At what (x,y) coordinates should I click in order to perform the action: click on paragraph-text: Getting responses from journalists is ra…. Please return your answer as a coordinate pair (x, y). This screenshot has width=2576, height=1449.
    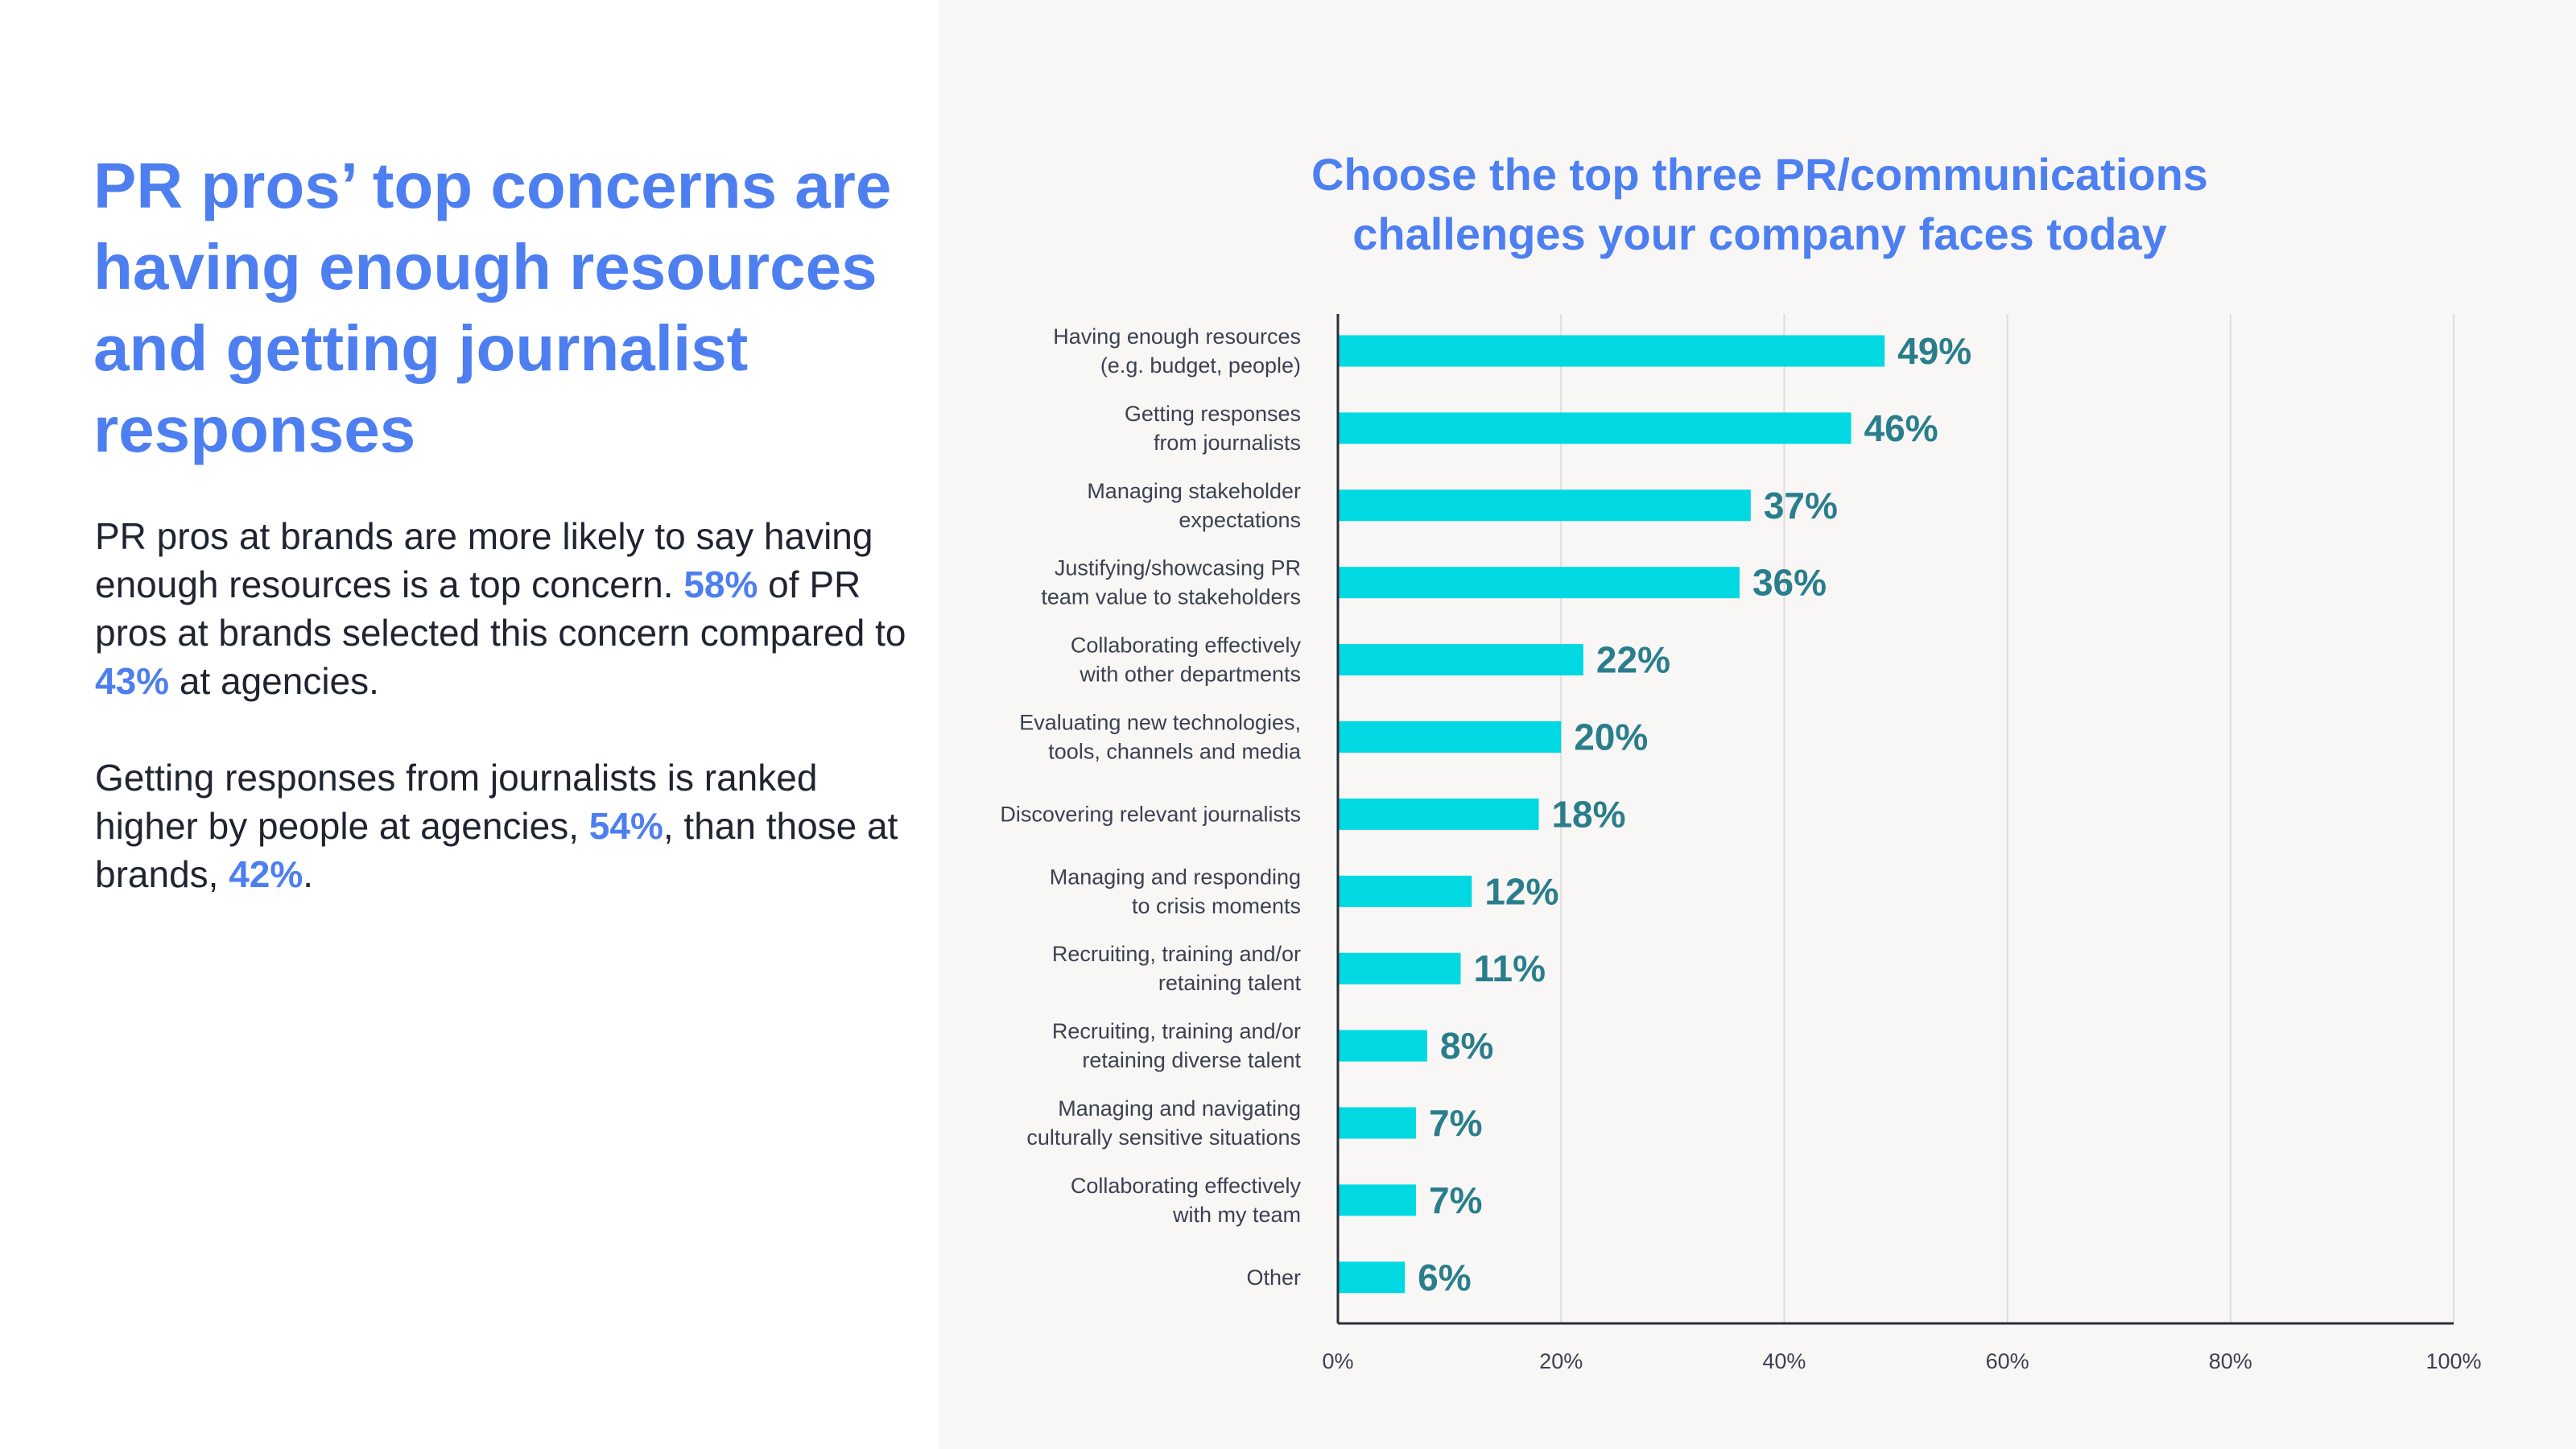
    Looking at the image, I should click on (456, 802).